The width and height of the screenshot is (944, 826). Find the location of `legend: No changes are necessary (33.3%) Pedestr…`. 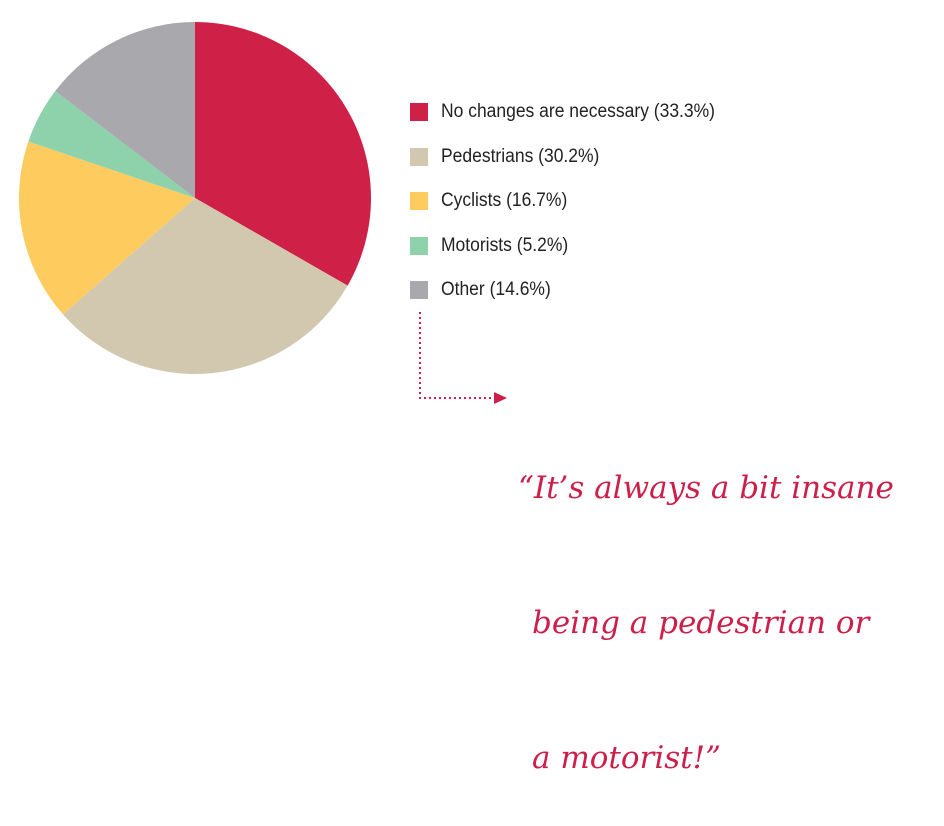

legend: No changes are necessary (33.3%) Pedestr… is located at coordinates (574, 201).